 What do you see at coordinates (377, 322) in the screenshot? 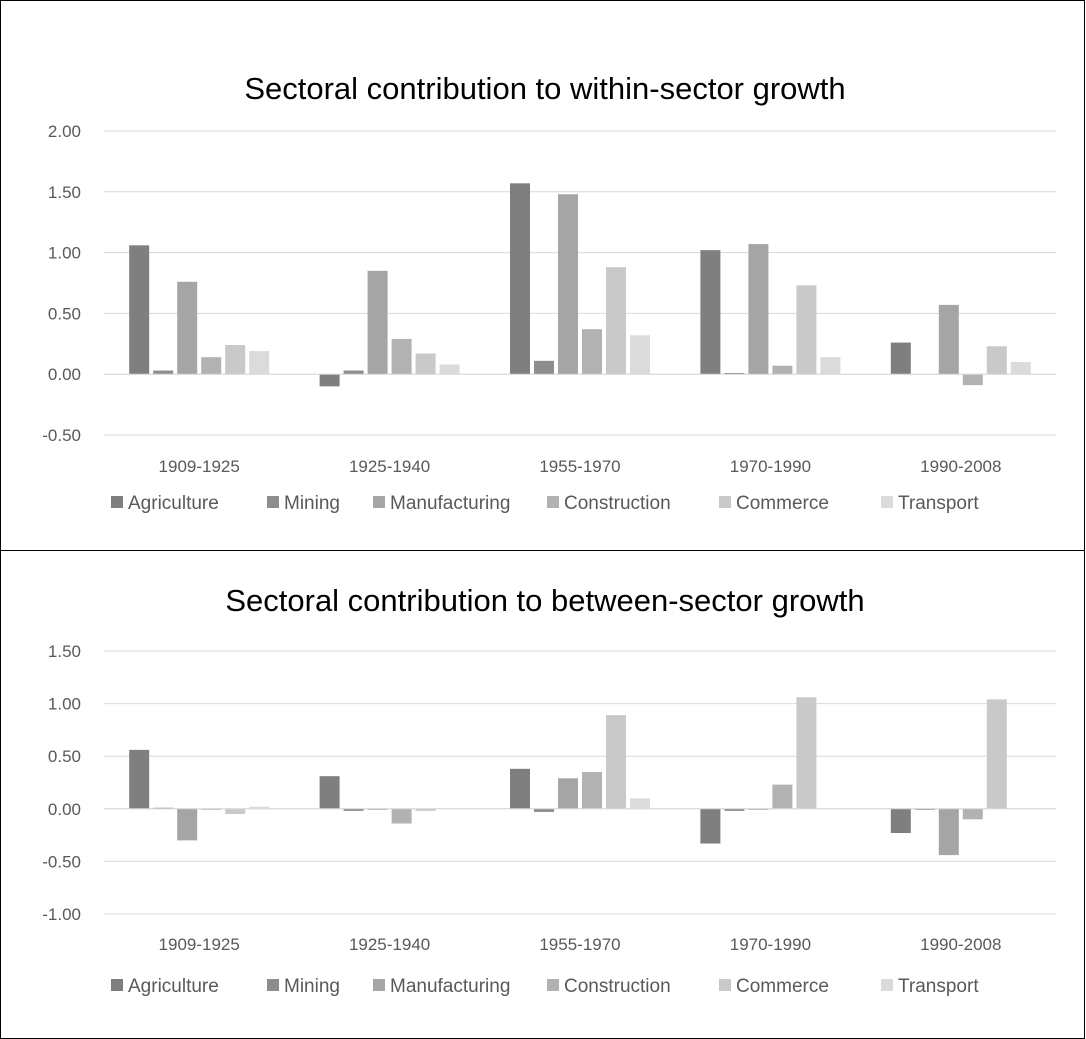
I see `bar-manufacturing-1925-1940` at bounding box center [377, 322].